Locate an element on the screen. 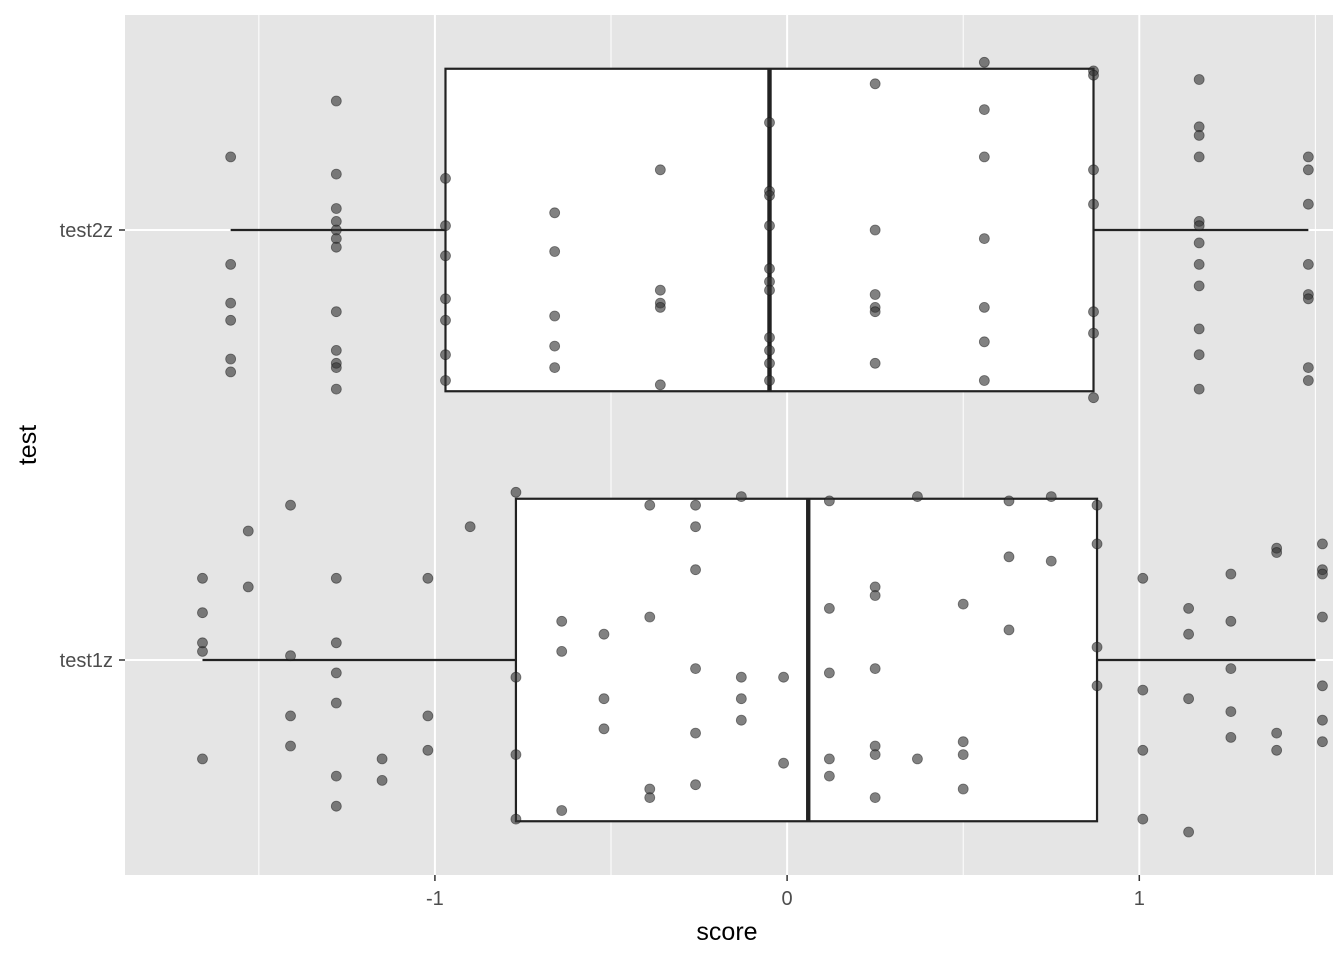  x-tick-label: 0 is located at coordinates (787, 899).